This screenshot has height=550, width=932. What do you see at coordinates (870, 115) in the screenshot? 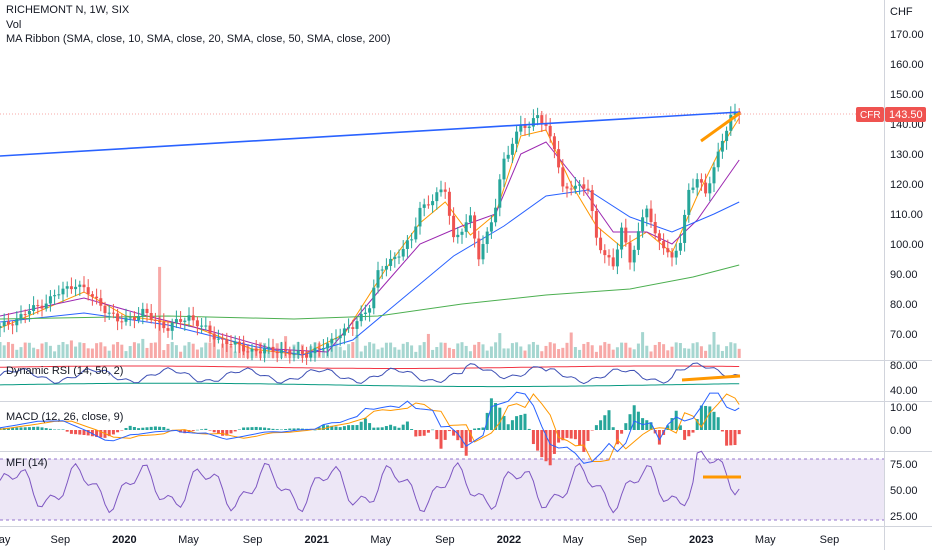
I see `price-tag-symbol: CFR` at bounding box center [870, 115].